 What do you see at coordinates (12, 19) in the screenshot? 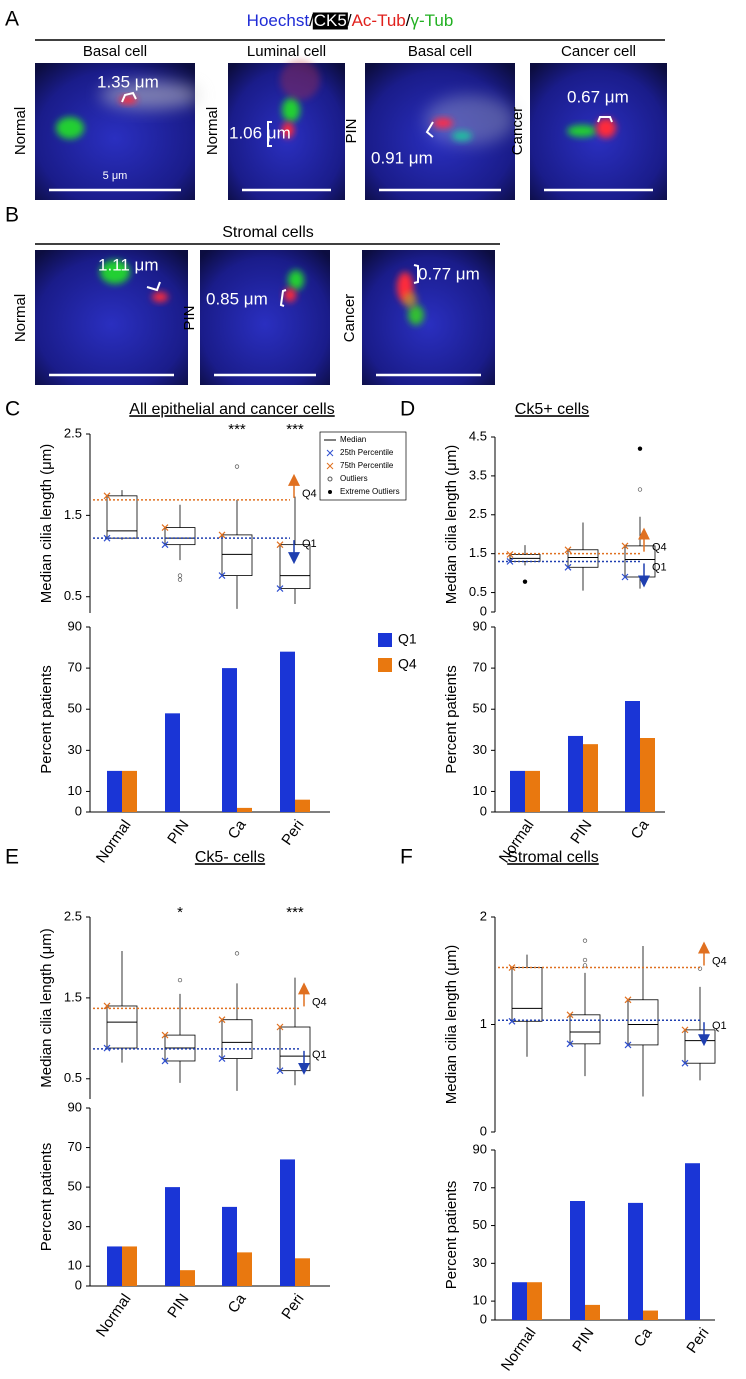
I see `panel-letter: A` at bounding box center [12, 19].